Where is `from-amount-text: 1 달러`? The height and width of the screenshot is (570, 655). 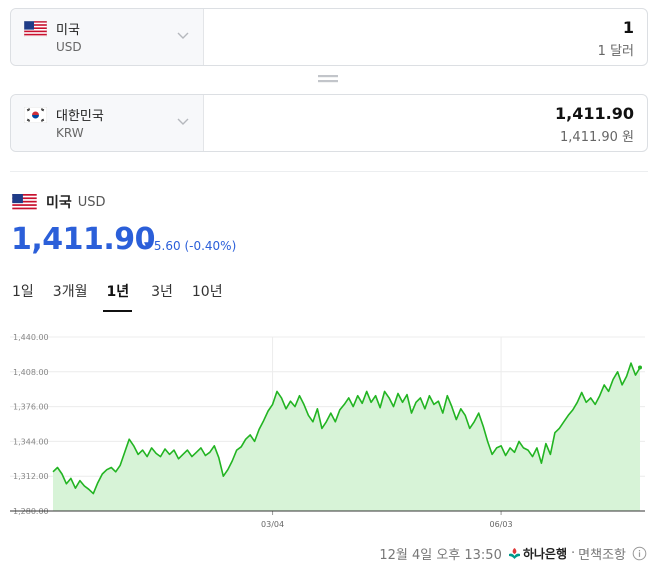 from-amount-text: 1 달러 is located at coordinates (615, 51).